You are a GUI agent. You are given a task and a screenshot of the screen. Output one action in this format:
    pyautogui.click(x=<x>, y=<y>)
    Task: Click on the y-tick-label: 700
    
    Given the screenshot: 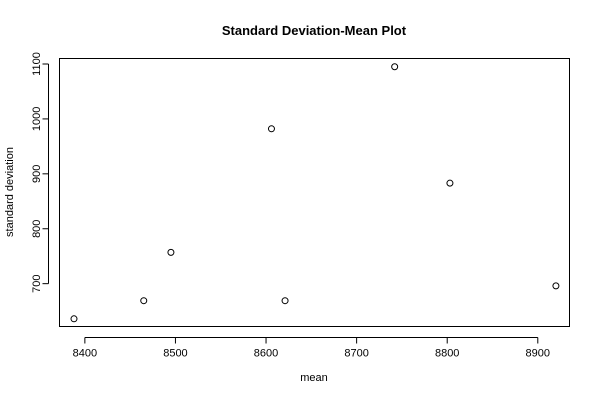 What is the action you would take?
    pyautogui.click(x=37, y=283)
    